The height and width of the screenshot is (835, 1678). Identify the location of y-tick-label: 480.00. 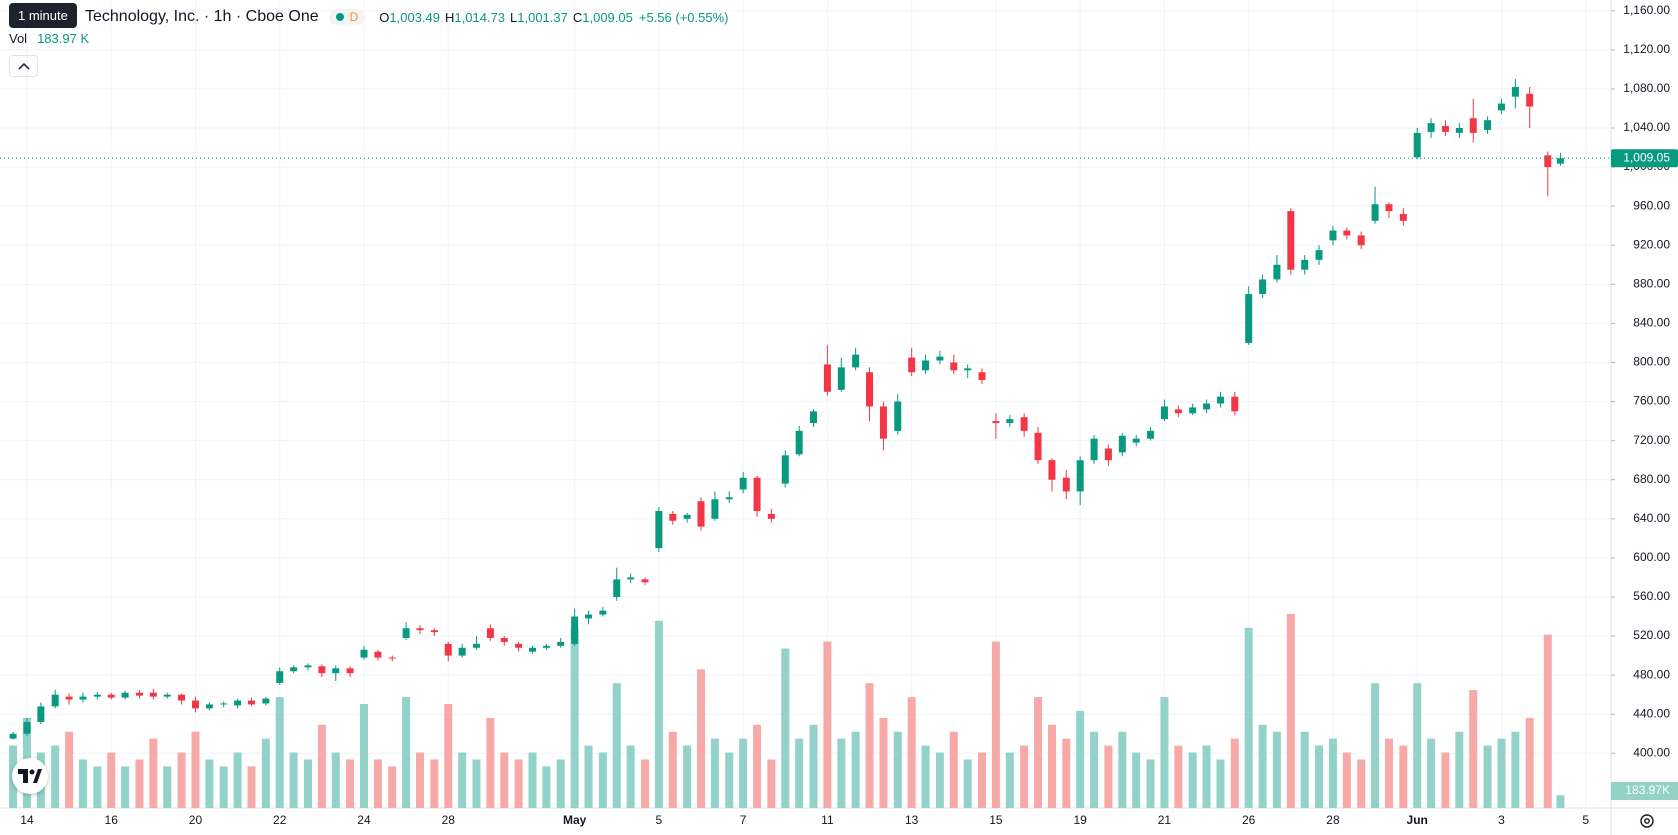
(1651, 674).